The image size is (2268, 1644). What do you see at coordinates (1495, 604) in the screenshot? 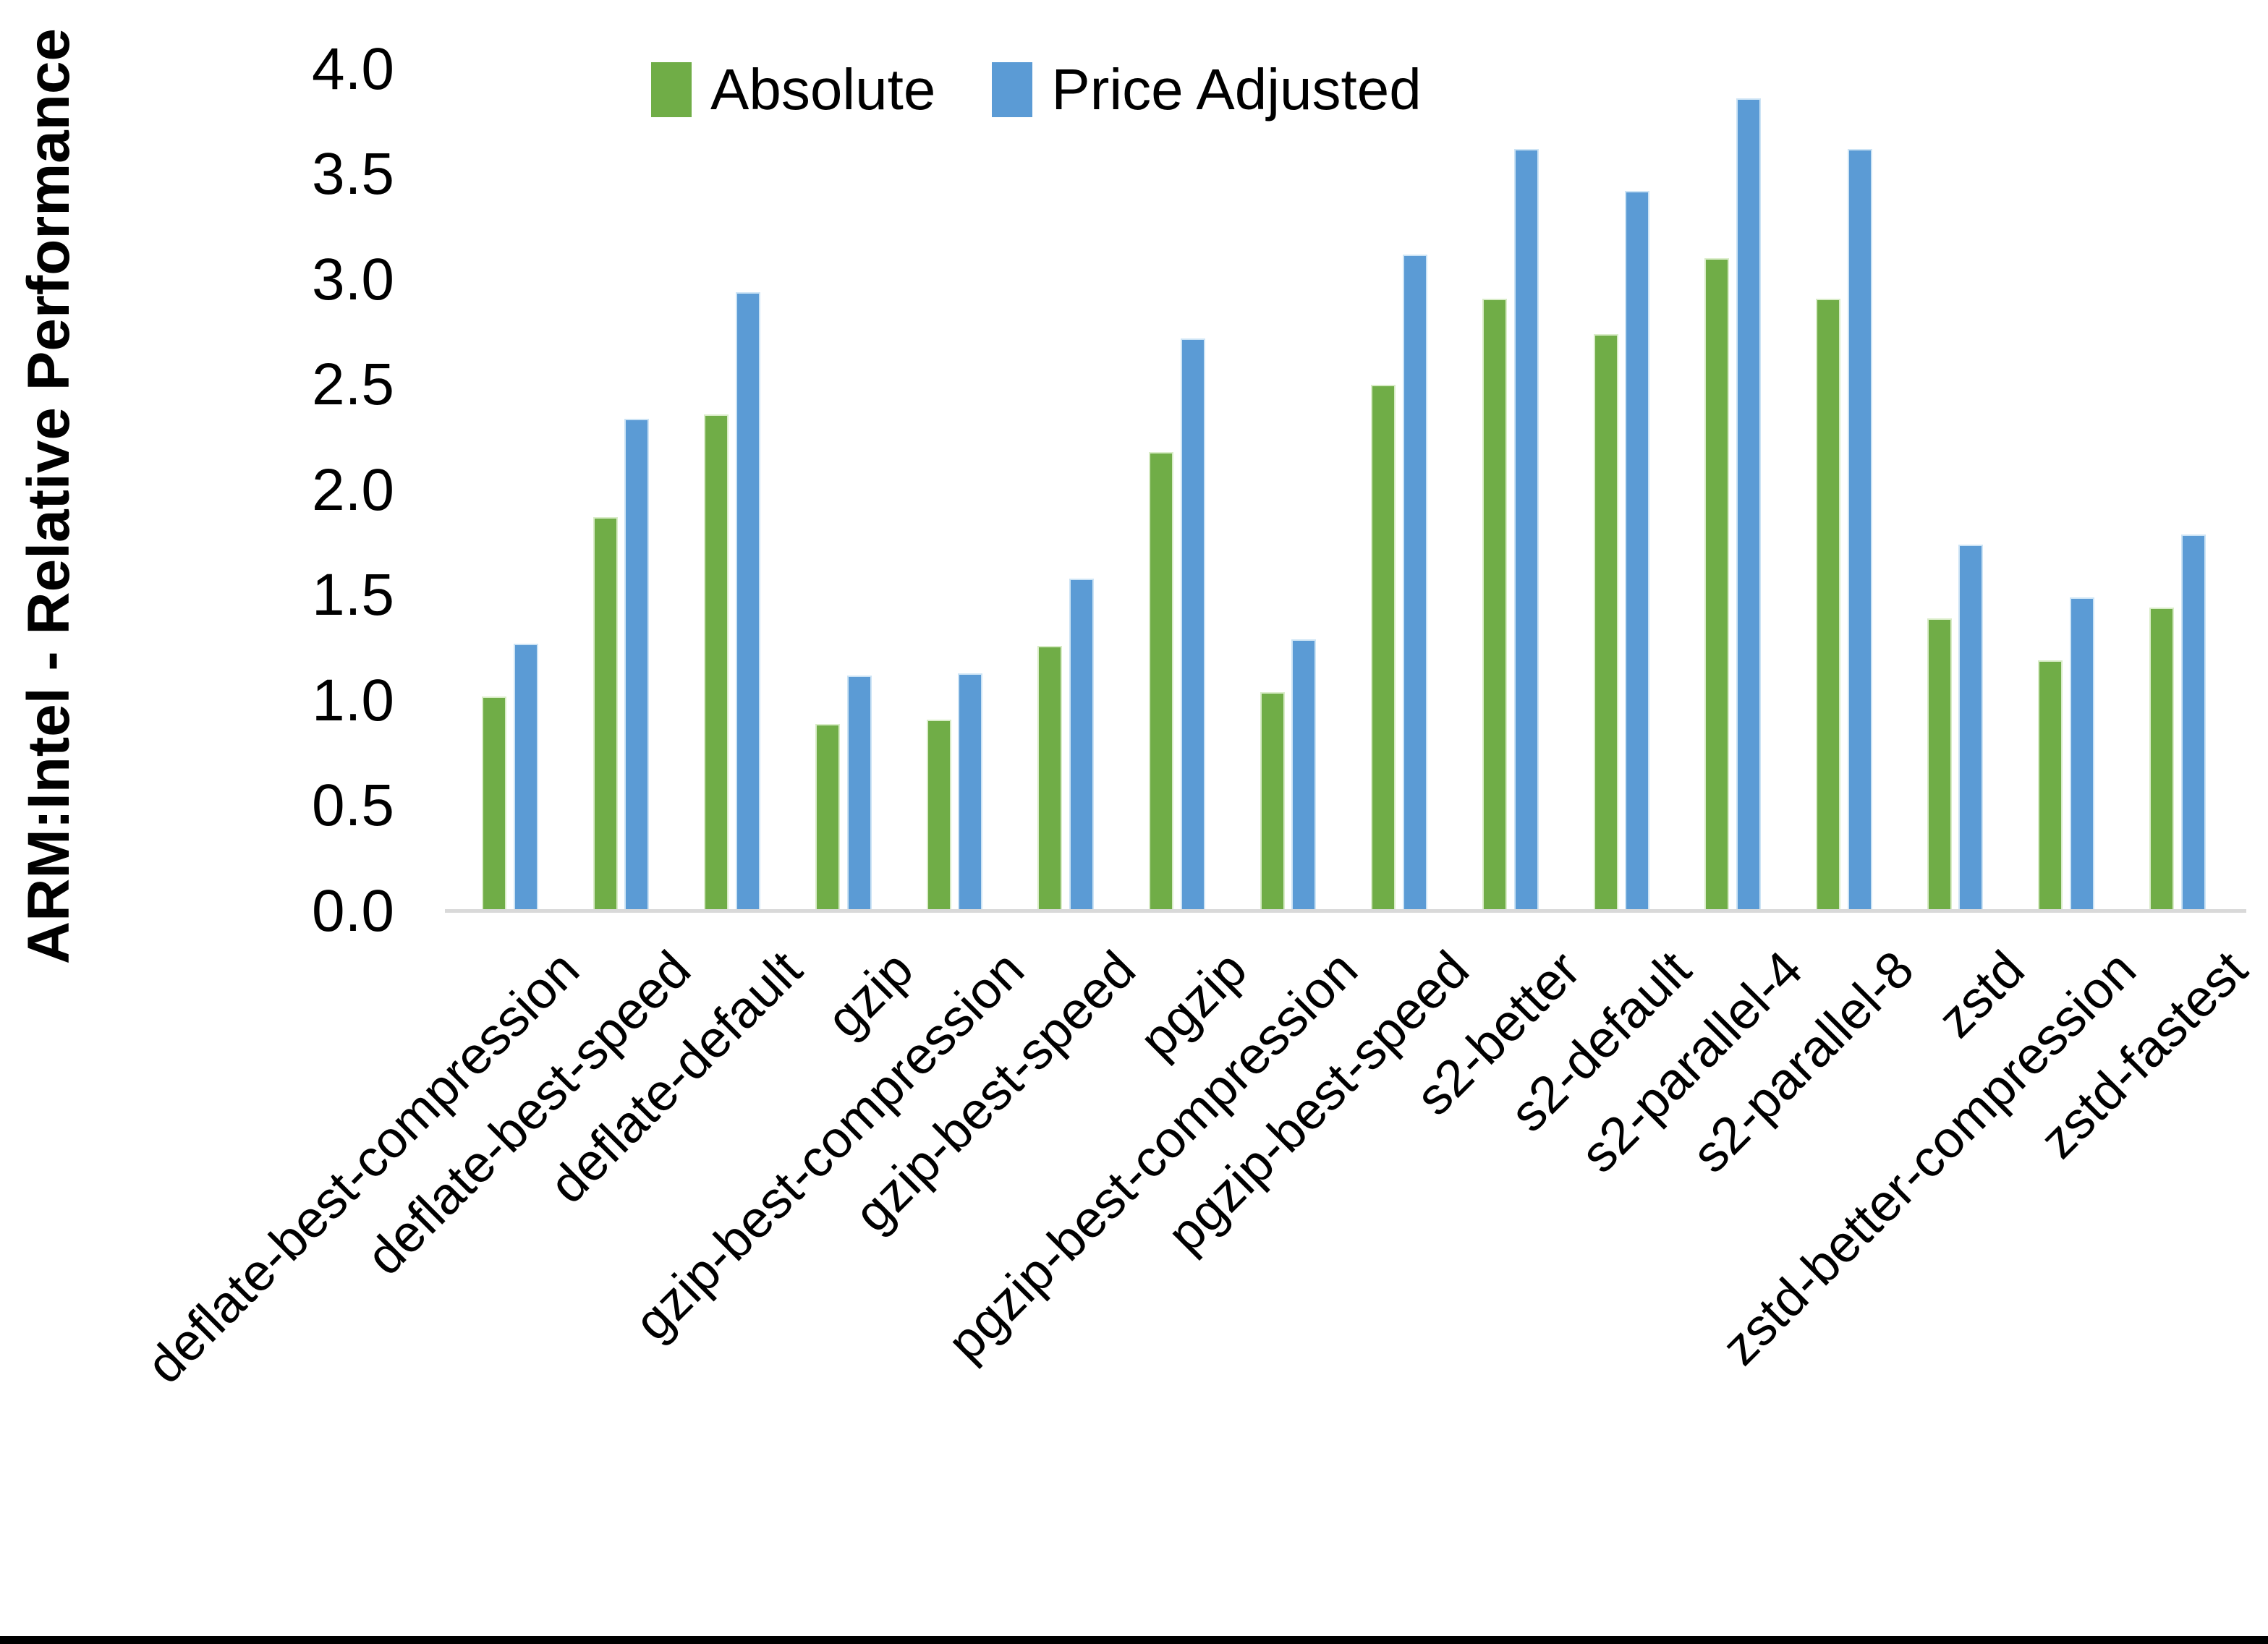
I see `bar-absolute-s2-better` at bounding box center [1495, 604].